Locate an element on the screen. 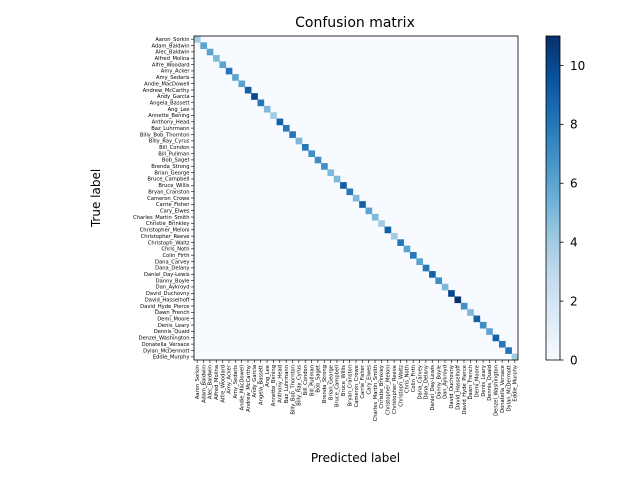 The height and width of the screenshot is (480, 640). y-tick-label: Anthony_Head is located at coordinates (171, 123).